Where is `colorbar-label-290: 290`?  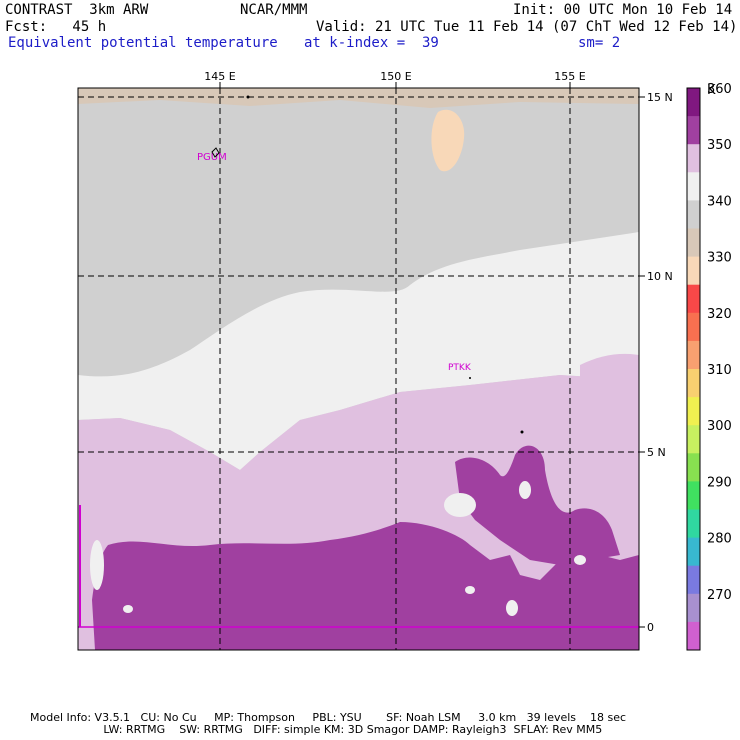 colorbar-label-290: 290 is located at coordinates (719, 482).